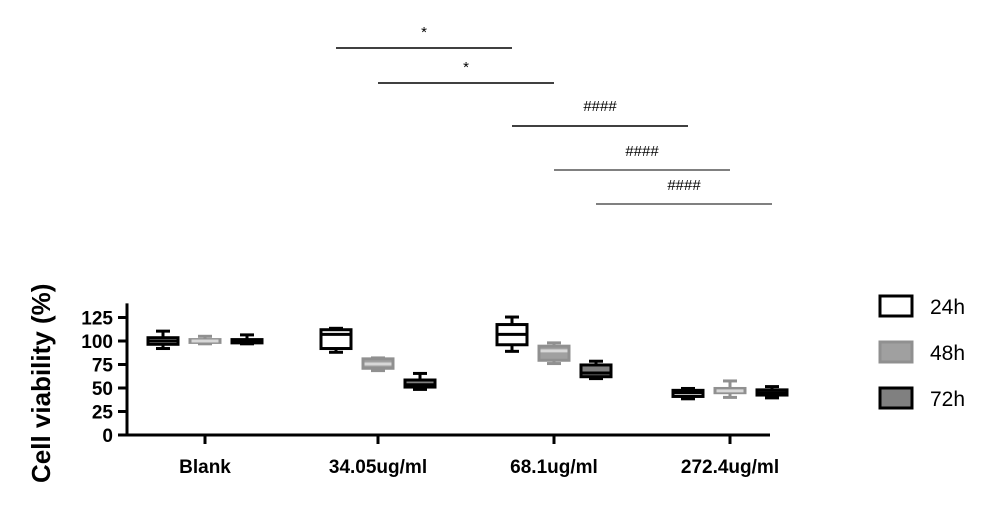 This screenshot has width=999, height=515. I want to click on x-tick-label: 68.1ug/ml, so click(554, 467).